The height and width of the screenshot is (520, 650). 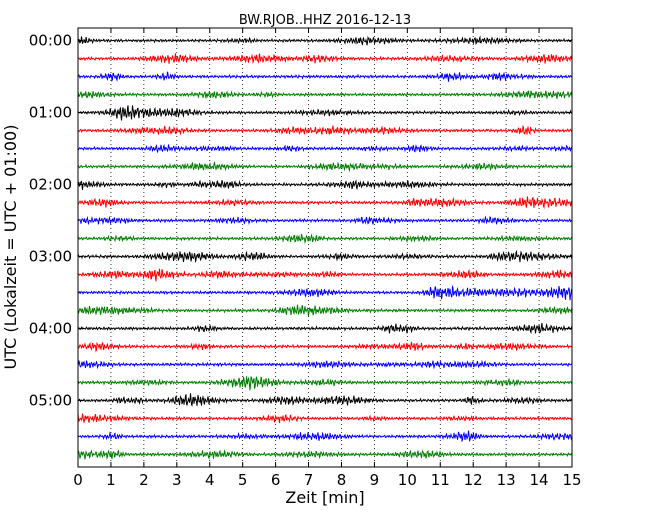 I want to click on y-tick-label: 02:00, so click(x=50, y=185).